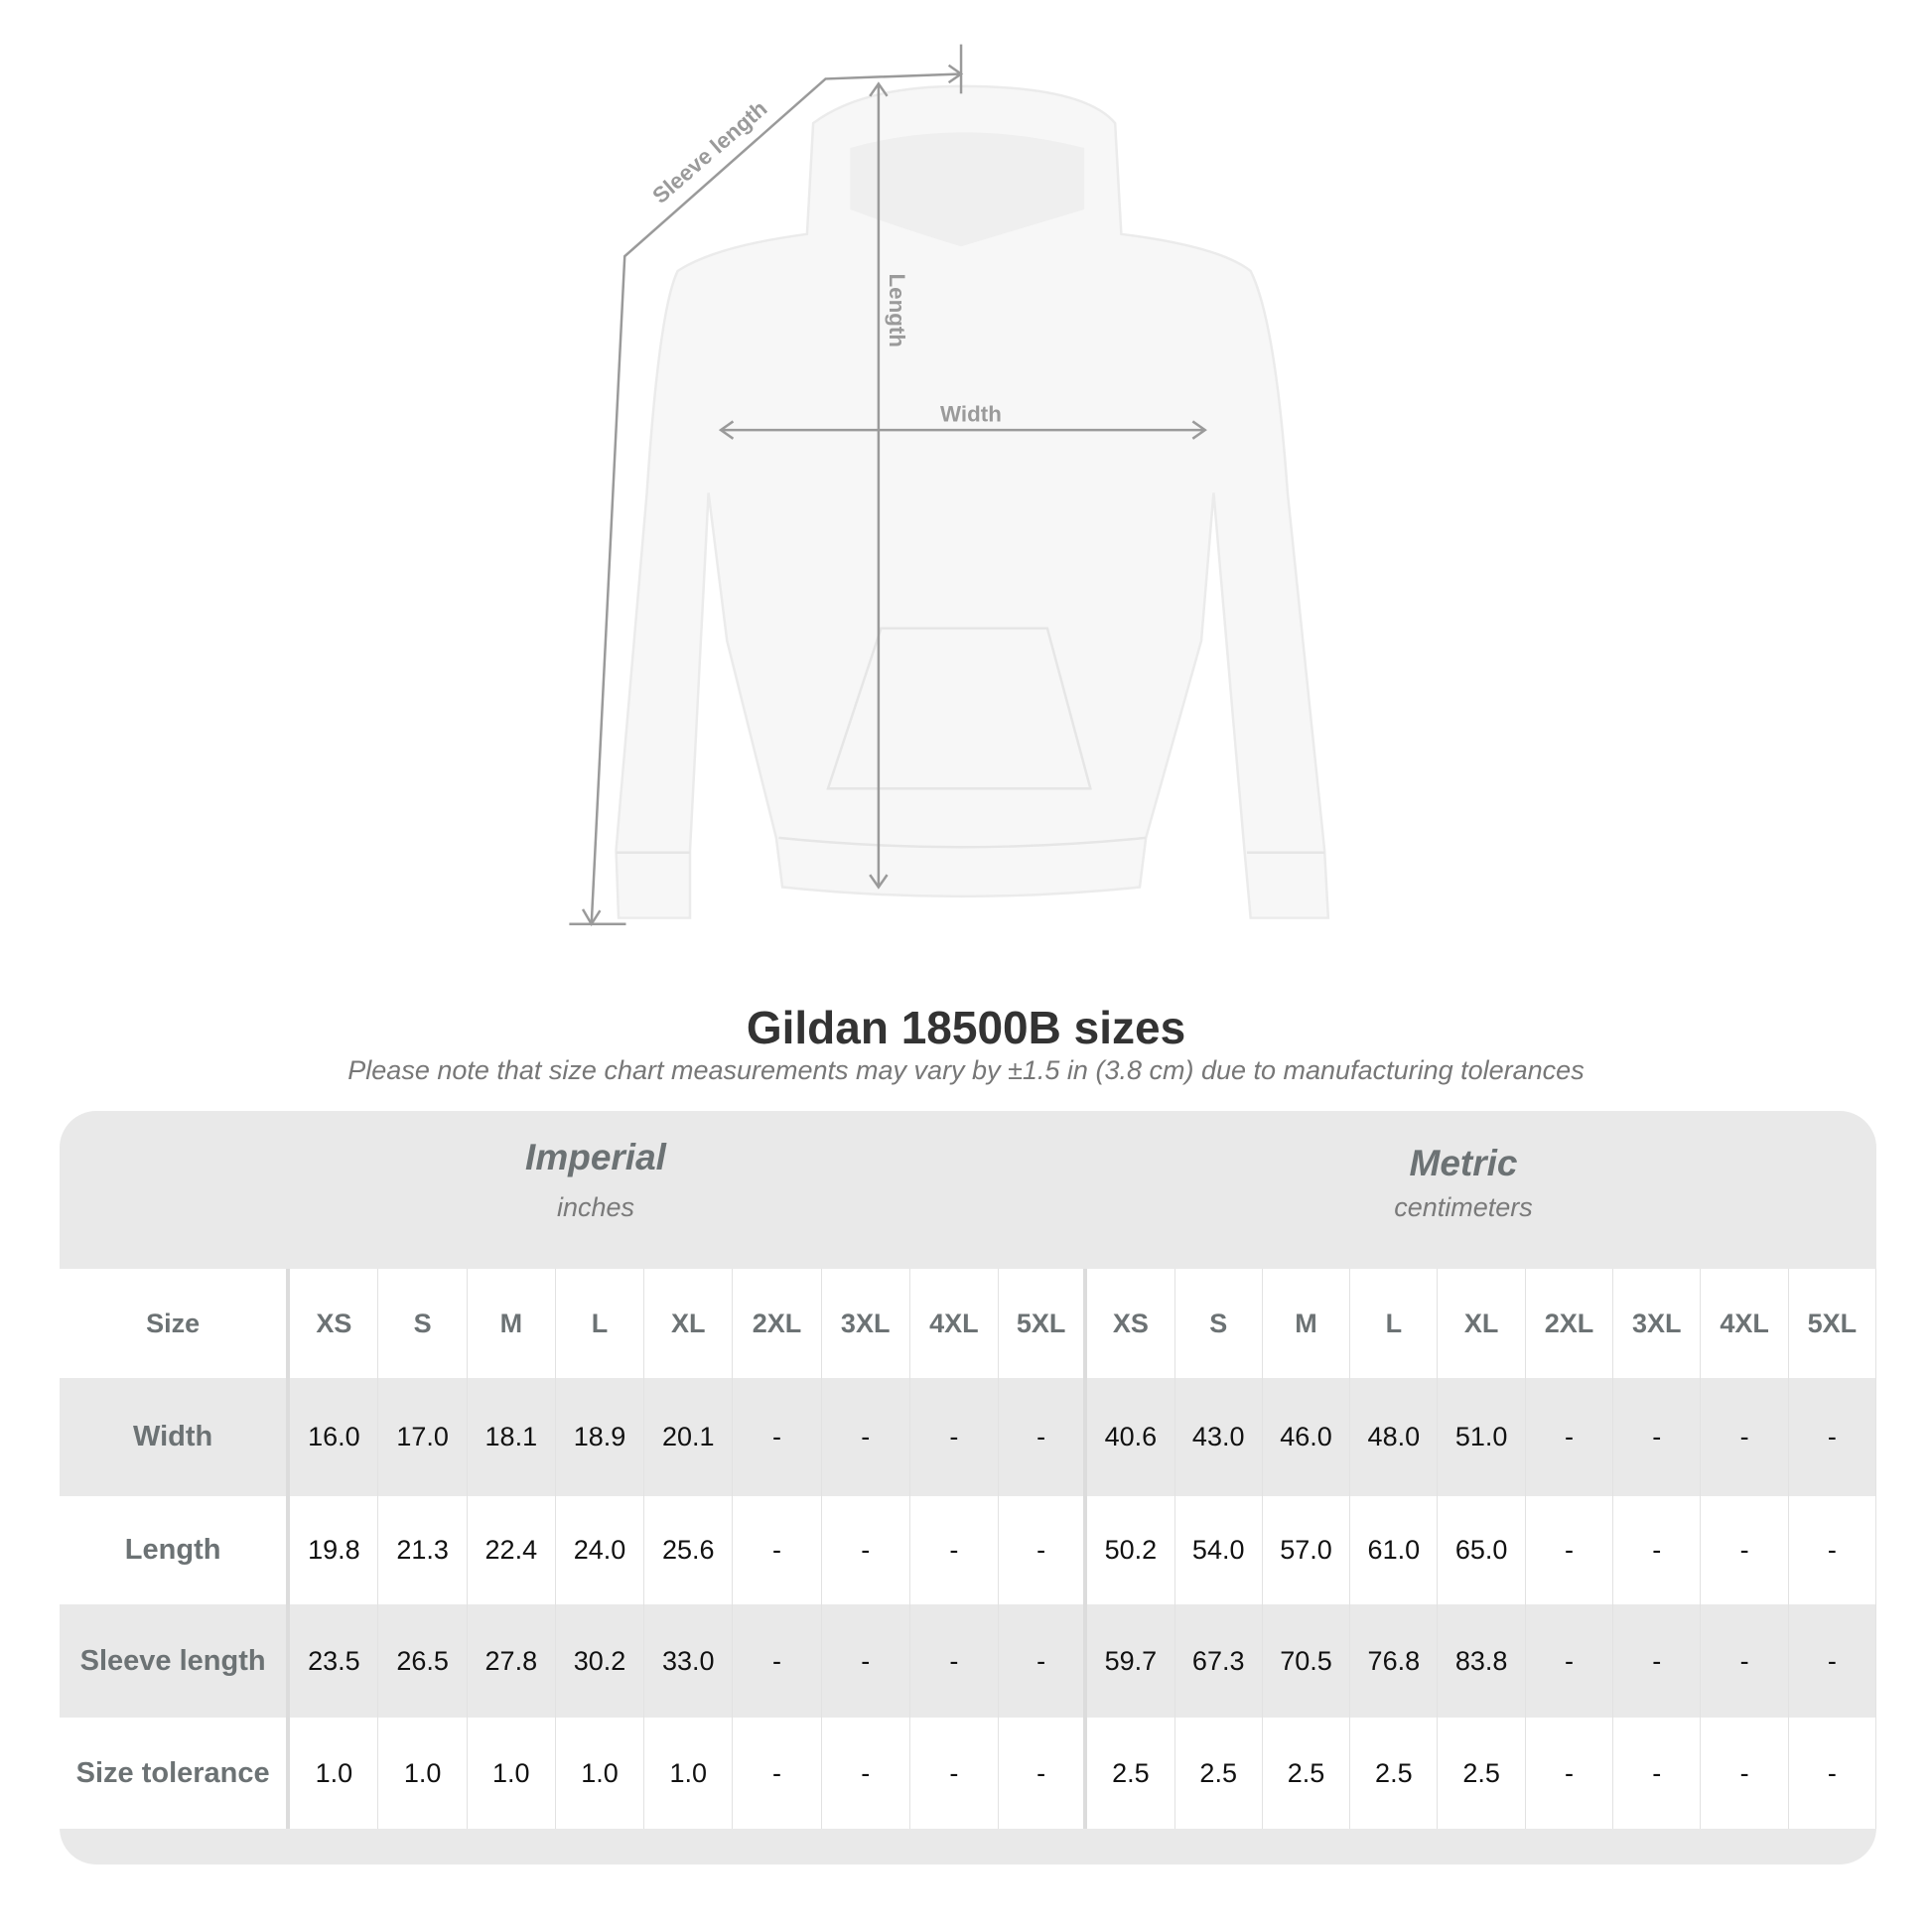 Image resolution: width=1932 pixels, height=1932 pixels. Describe the element at coordinates (1307, 1437) in the screenshot. I see `metric-value: 46.0` at that location.